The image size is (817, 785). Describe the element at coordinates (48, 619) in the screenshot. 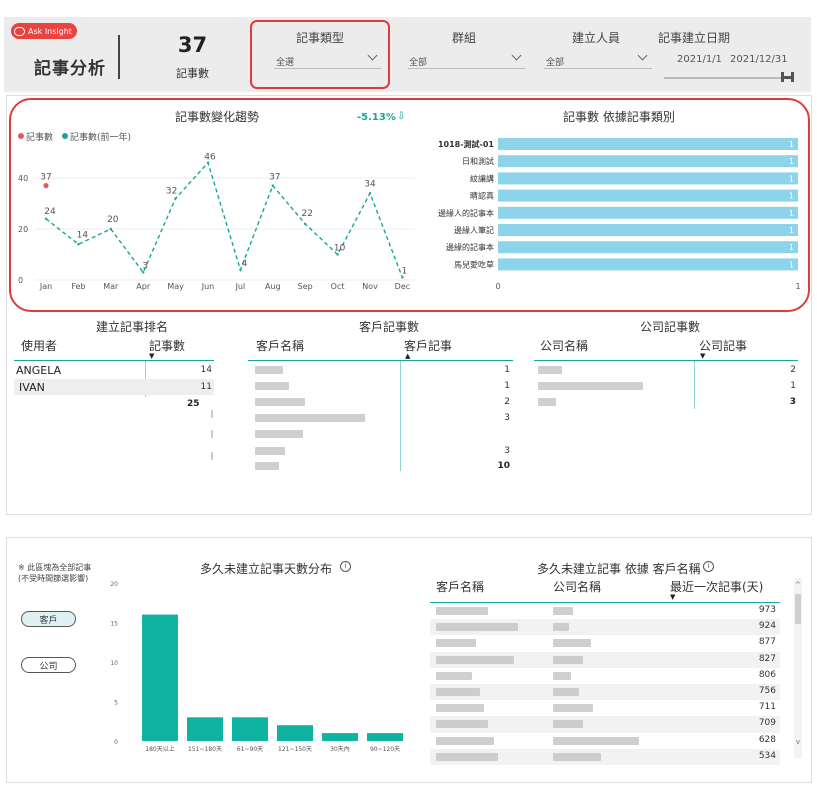

I see `customer-toggle-button: 客戶` at that location.